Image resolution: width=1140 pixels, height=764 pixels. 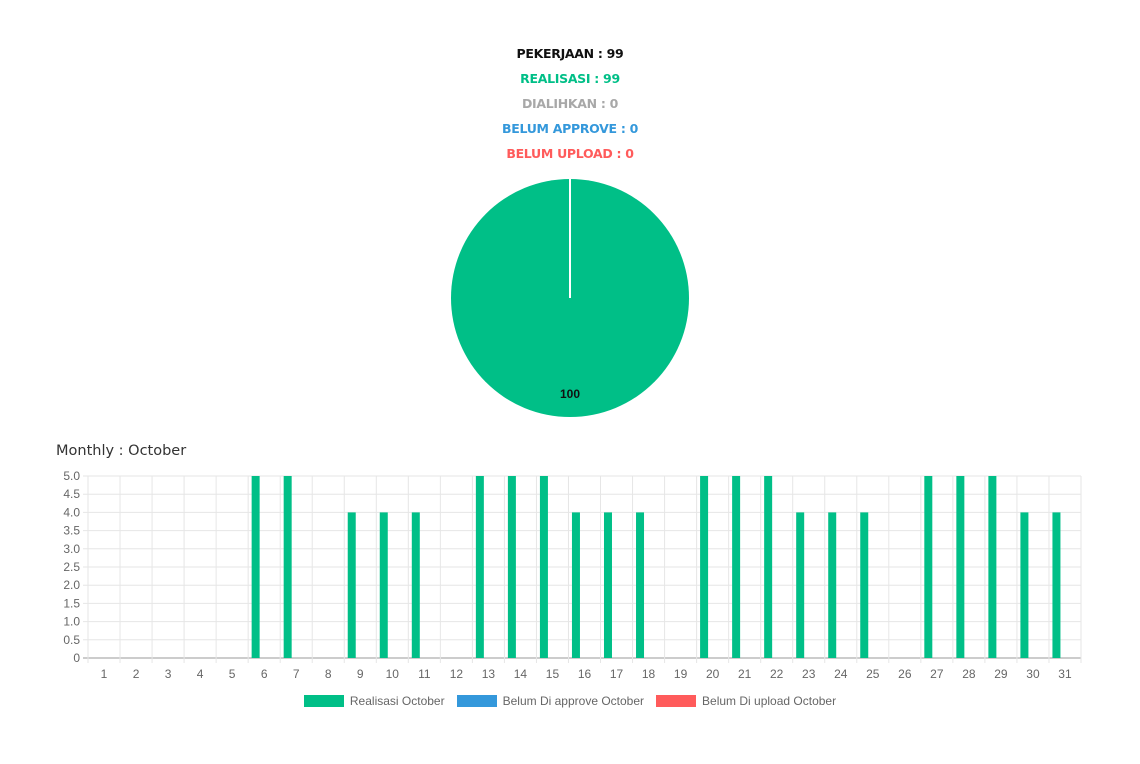 I want to click on pie-chart: 100, so click(x=570, y=298).